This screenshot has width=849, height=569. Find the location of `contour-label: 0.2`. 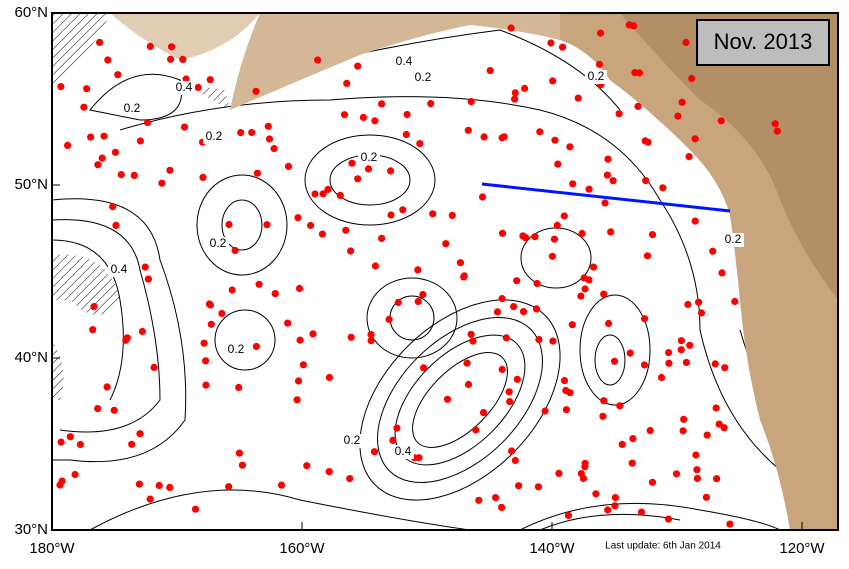

contour-label: 0.2 is located at coordinates (369, 157).